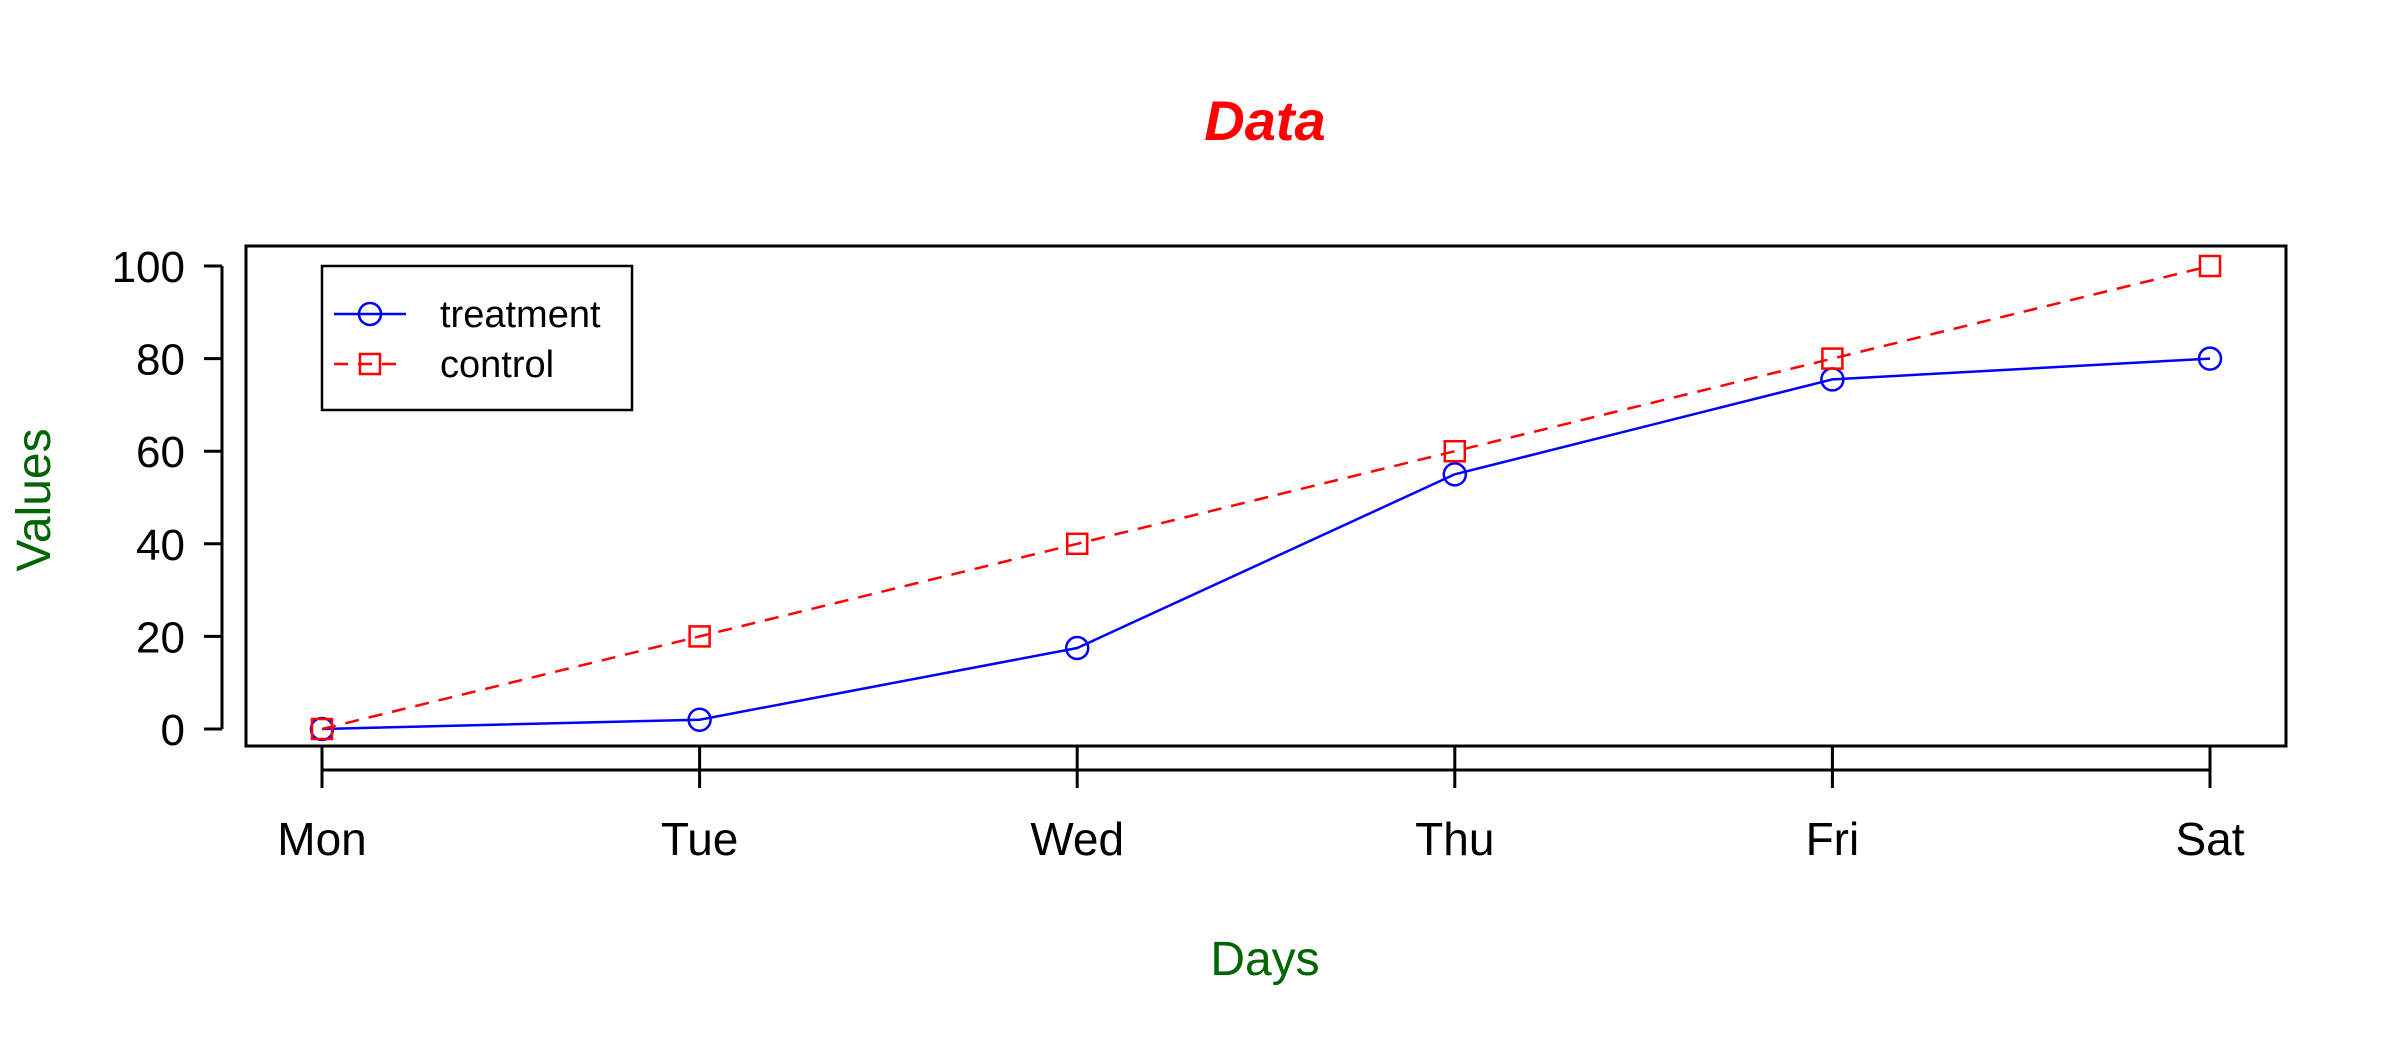  I want to click on legend-label-control: control, so click(497, 365).